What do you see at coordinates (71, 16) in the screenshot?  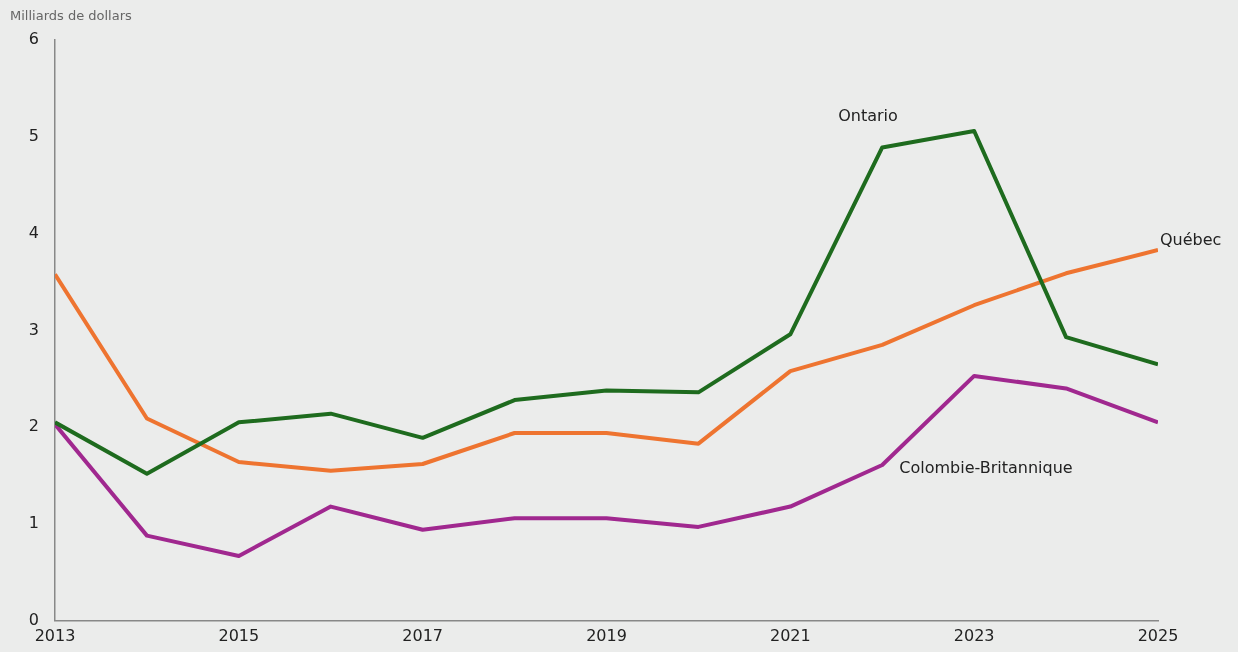 I see `y-axis-title: Milliards de dollars` at bounding box center [71, 16].